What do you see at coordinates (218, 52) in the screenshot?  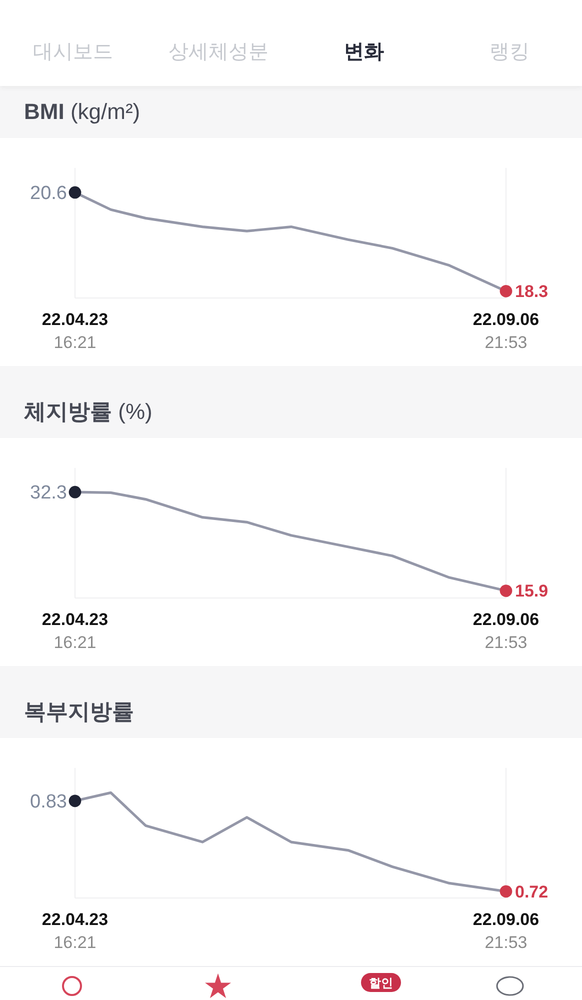 I see `text: 상세체성분` at bounding box center [218, 52].